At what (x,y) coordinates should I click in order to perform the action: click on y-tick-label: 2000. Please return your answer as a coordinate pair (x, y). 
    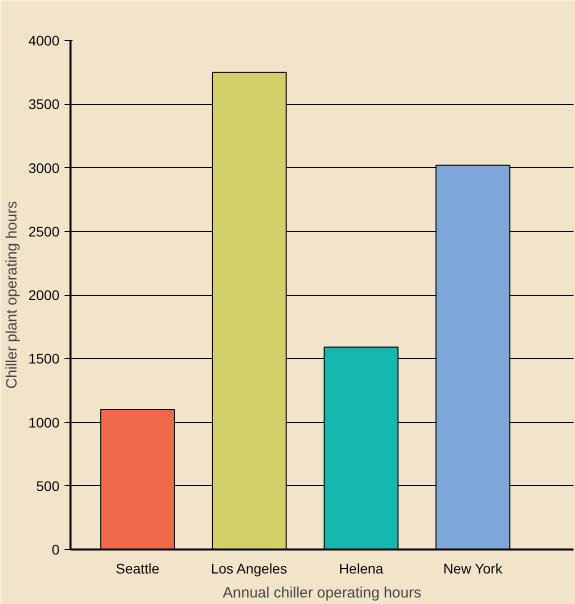
    Looking at the image, I should click on (44, 295).